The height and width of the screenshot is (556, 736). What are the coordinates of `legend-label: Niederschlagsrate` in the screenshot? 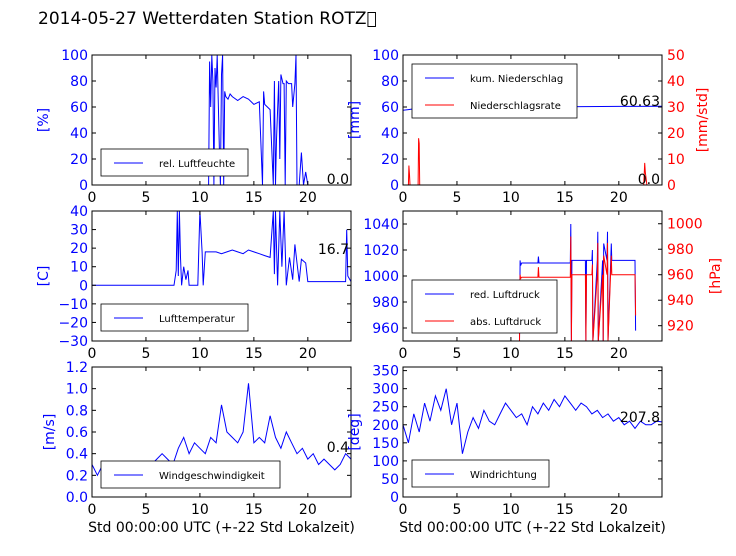 It's located at (515, 106).